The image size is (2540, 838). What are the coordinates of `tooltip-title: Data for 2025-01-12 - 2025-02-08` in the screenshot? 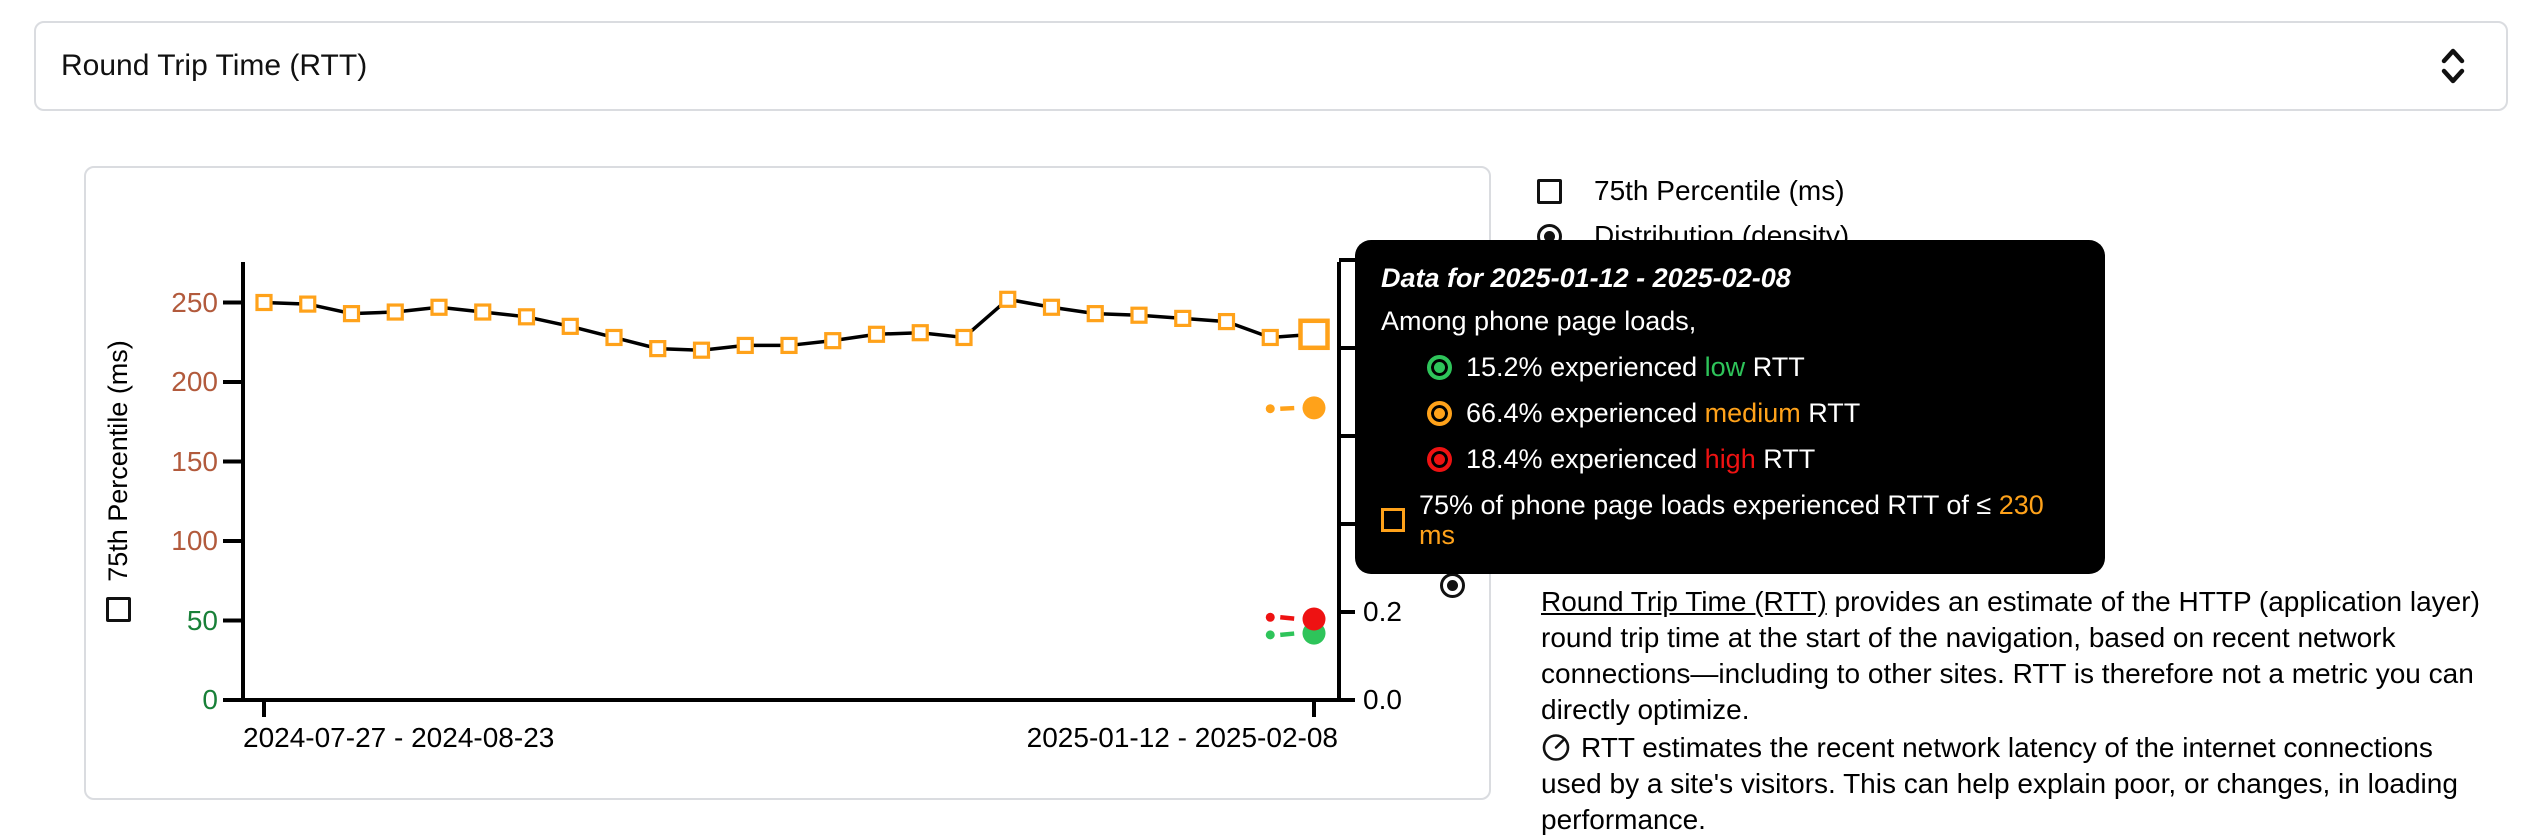 It's located at (1586, 278).